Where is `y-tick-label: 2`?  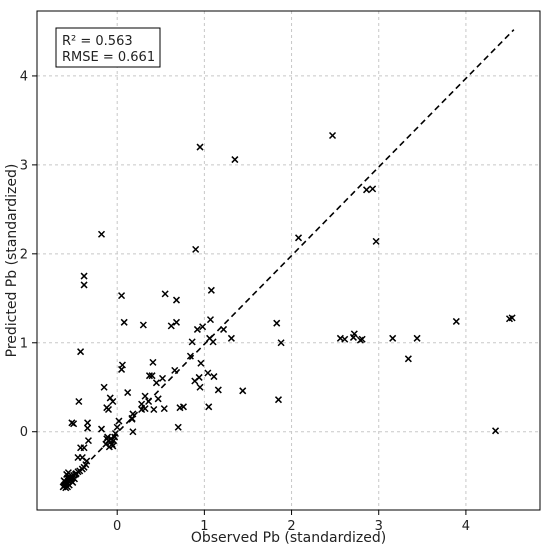 y-tick-label: 2 is located at coordinates (24, 254).